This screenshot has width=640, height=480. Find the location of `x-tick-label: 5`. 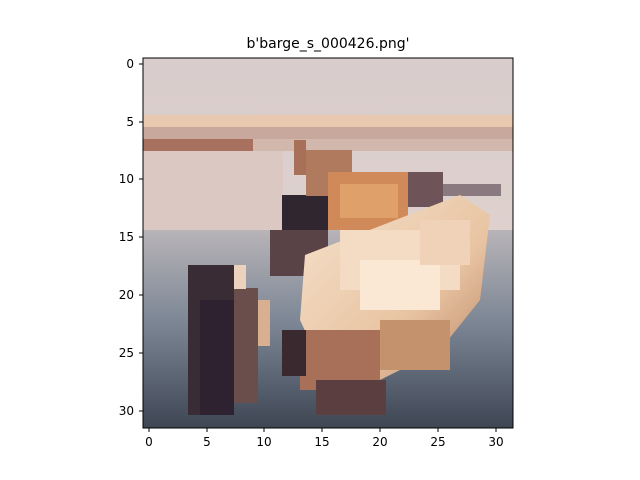

x-tick-label: 5 is located at coordinates (207, 442).